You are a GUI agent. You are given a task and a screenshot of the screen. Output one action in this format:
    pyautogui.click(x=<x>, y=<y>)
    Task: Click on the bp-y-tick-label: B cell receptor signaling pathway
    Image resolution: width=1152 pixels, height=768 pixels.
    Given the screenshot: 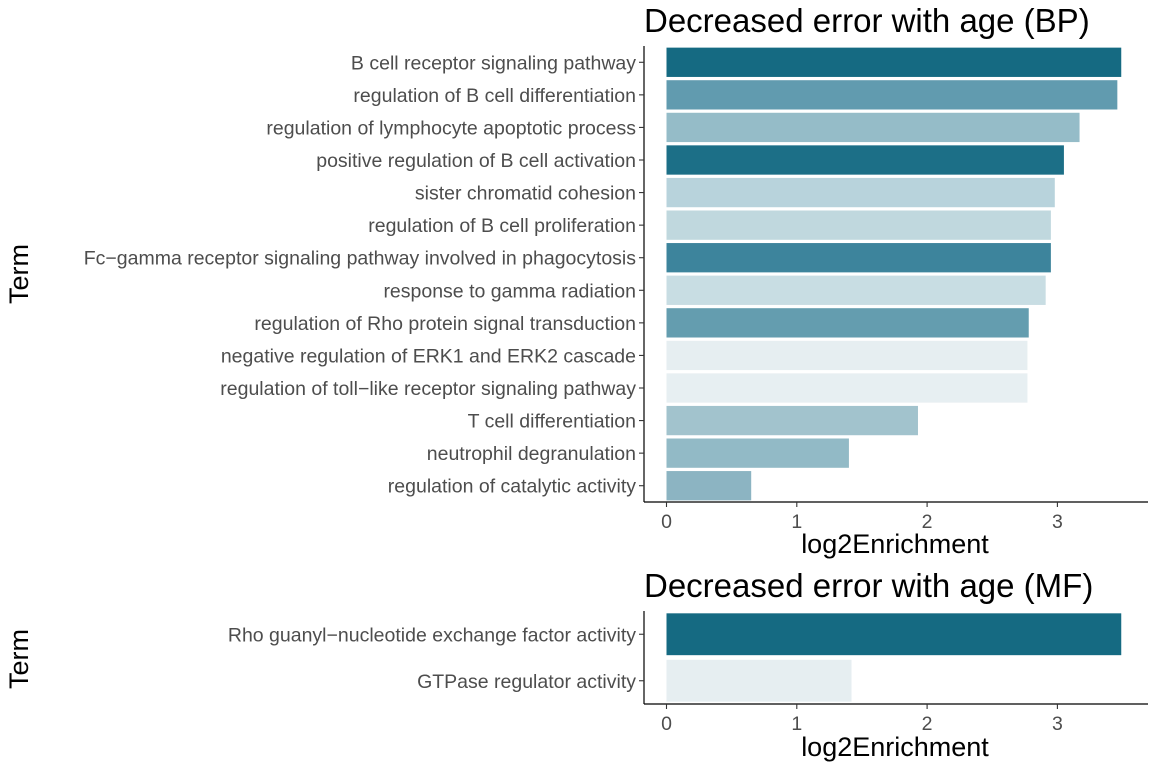 What is the action you would take?
    pyautogui.click(x=493, y=63)
    